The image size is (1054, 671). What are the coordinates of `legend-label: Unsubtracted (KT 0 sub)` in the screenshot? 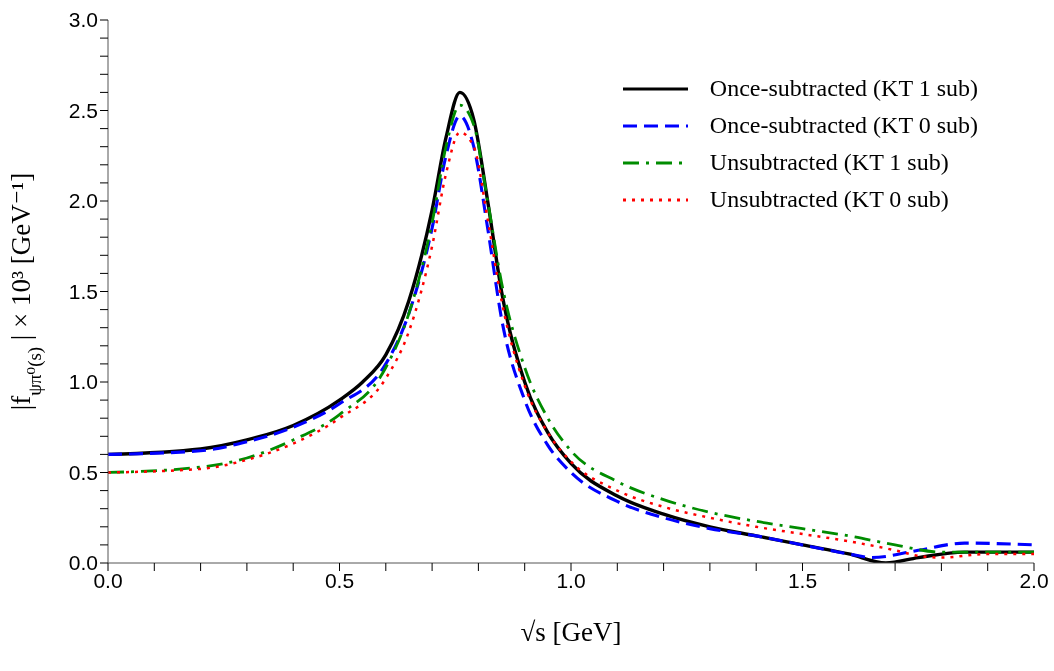 It's located at (829, 199).